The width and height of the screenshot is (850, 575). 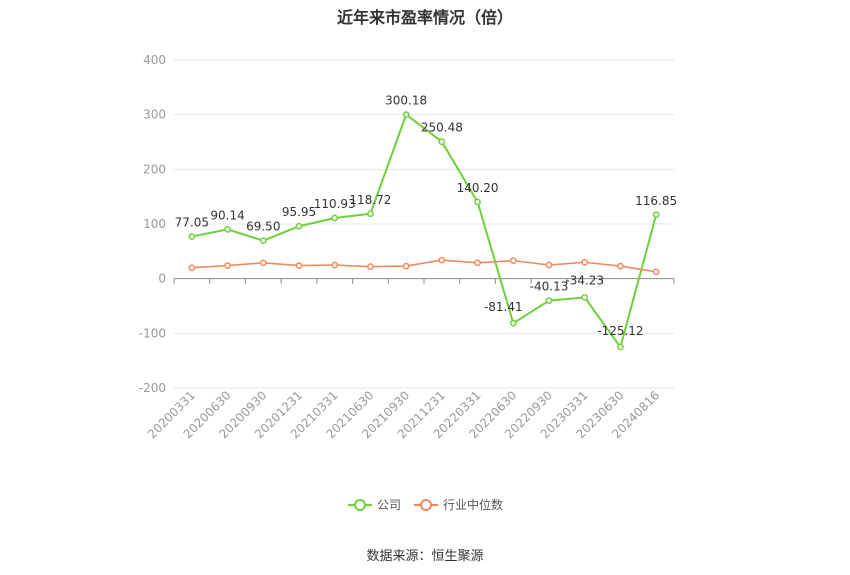 I want to click on legend-item-company: 公司, so click(x=374, y=505).